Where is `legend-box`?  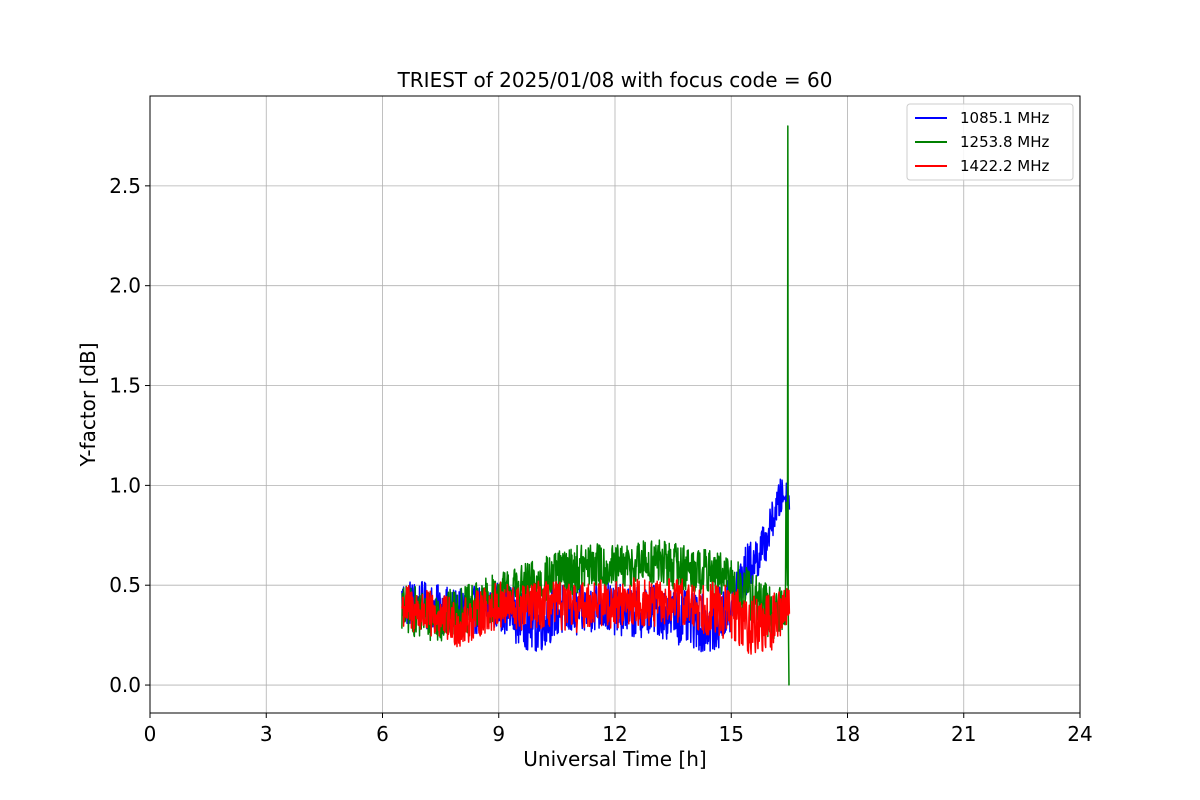
legend-box is located at coordinates (990, 142).